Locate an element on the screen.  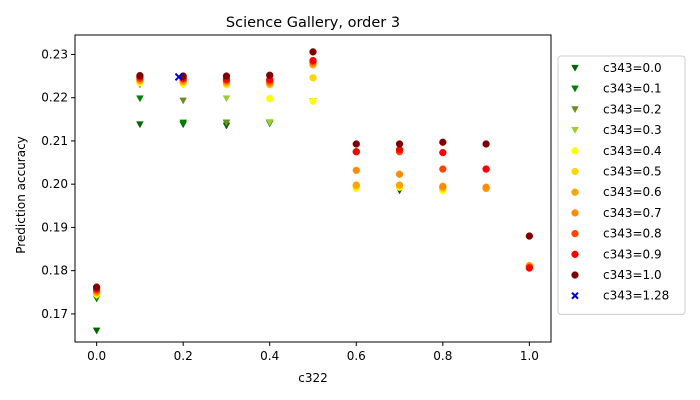
legend-label: c343=0.6 is located at coordinates (632, 192).